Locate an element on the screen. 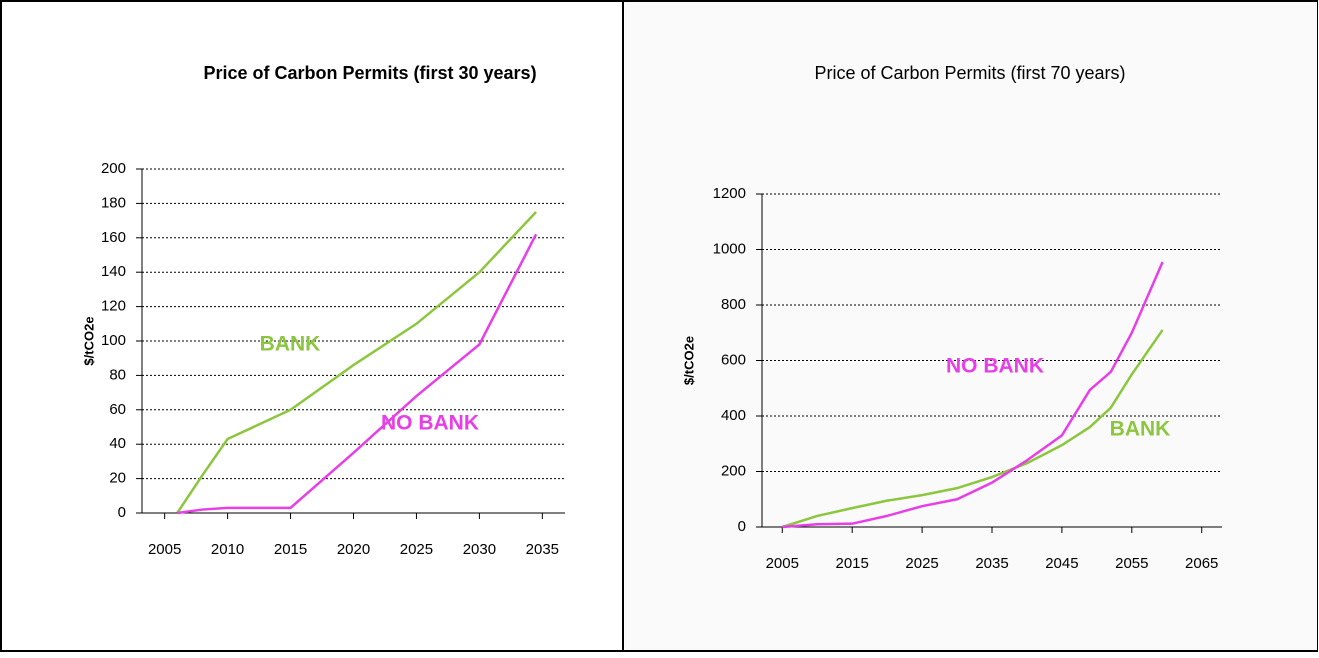  y-tick-label: 1000 is located at coordinates (729, 248).